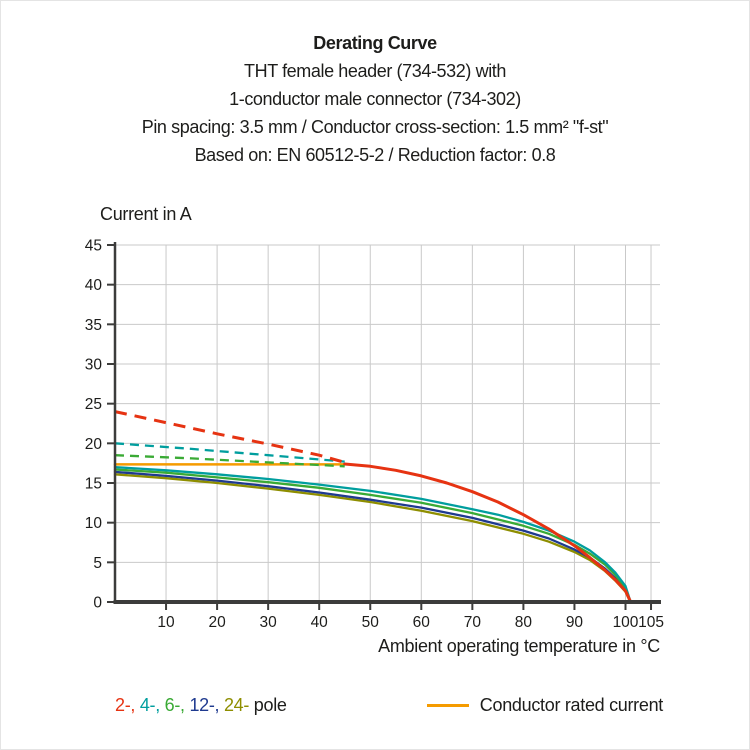  What do you see at coordinates (93, 484) in the screenshot?
I see `y-tick-label: 15` at bounding box center [93, 484].